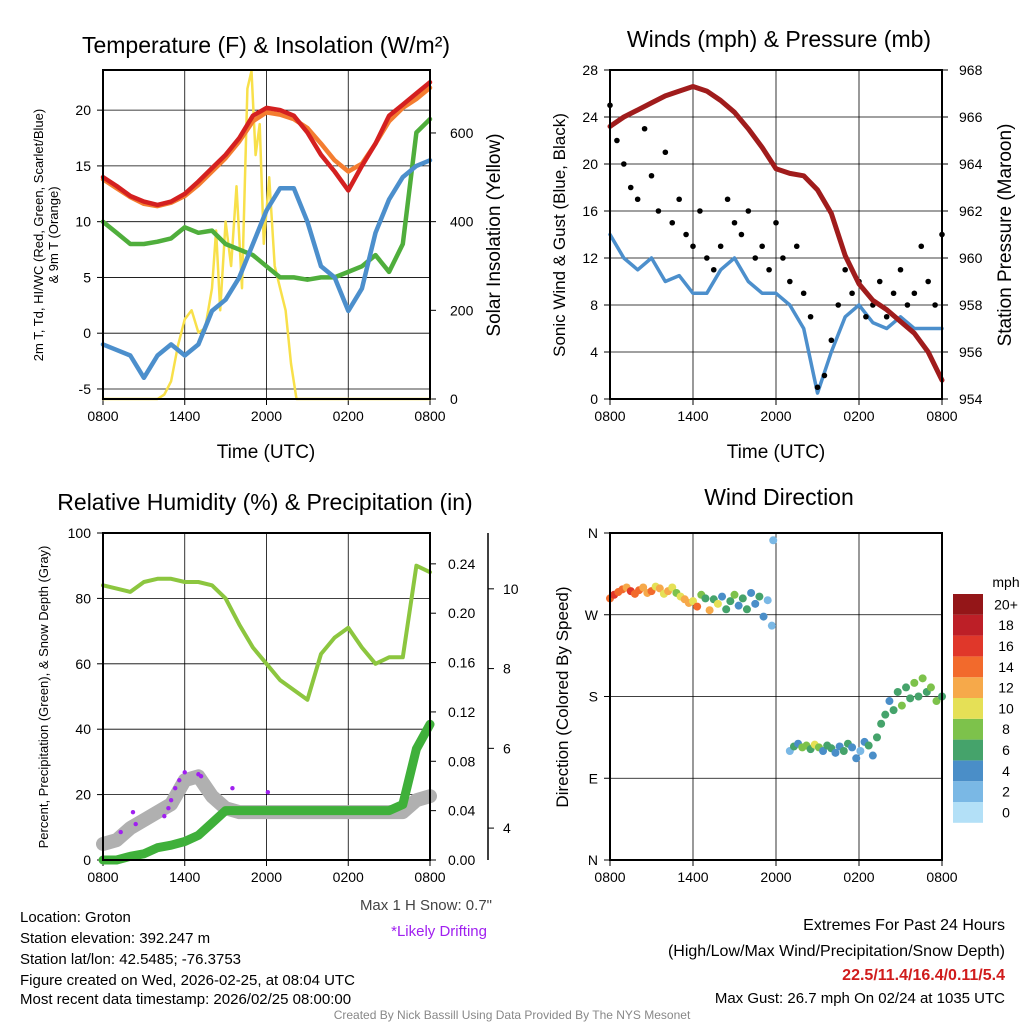 This screenshot has width=1024, height=1024. I want to click on y-axis-label: Sonic Wind & Gust (Blue, Black), so click(559, 235).